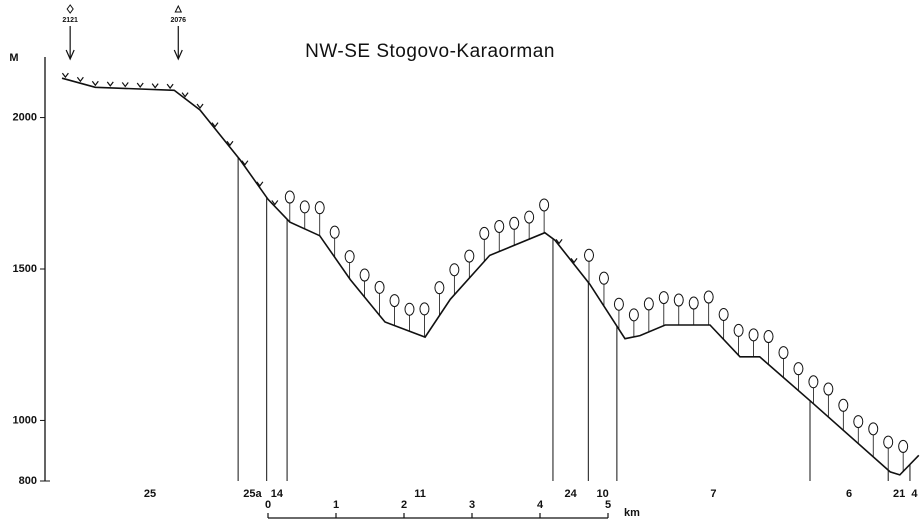 The image size is (924, 530). What do you see at coordinates (632, 513) in the screenshot?
I see `scale-unit: km` at bounding box center [632, 513].